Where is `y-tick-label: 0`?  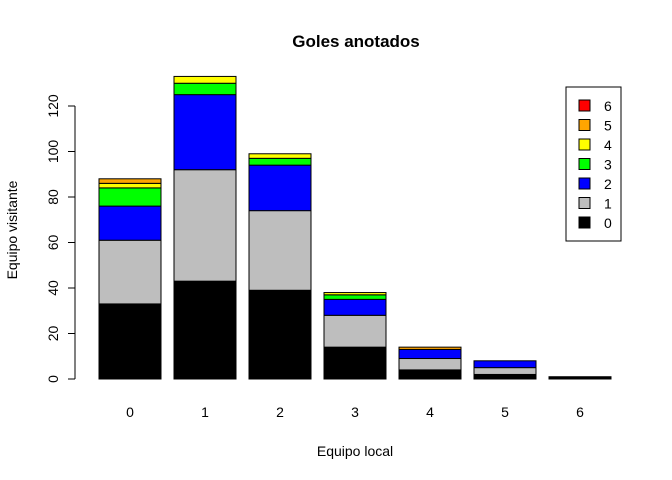 y-tick-label: 0 is located at coordinates (53, 379).